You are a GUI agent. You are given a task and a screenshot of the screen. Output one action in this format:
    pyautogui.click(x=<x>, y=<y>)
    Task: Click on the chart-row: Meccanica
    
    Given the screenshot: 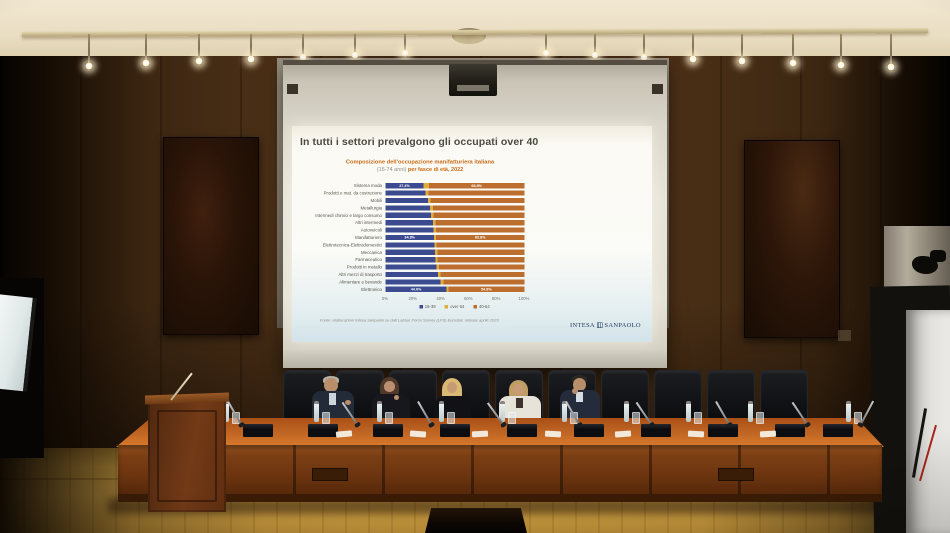 What is the action you would take?
    pyautogui.click(x=409, y=252)
    